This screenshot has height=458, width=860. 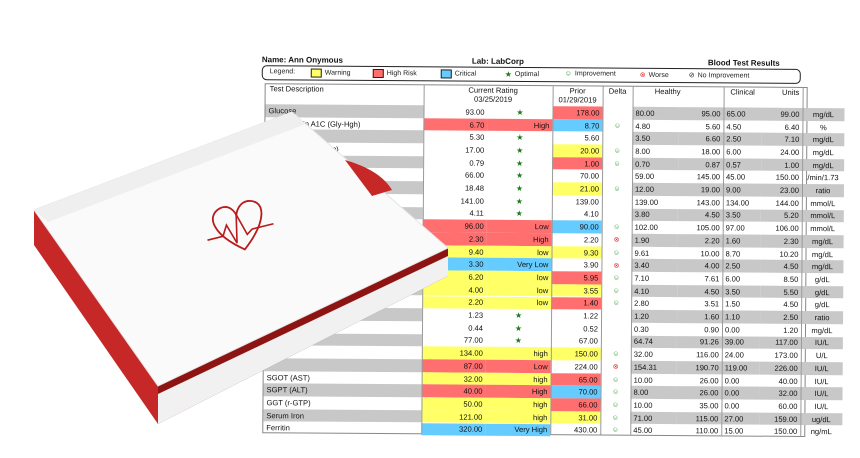 I want to click on legend-warning: Warning, so click(x=330, y=73).